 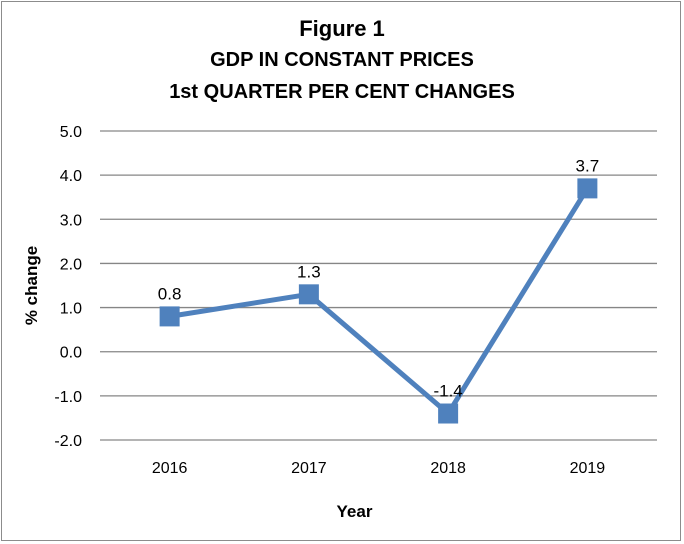 I want to click on chart-subtitle-line-1: GDP IN CONSTANT PRICES, so click(x=342, y=60).